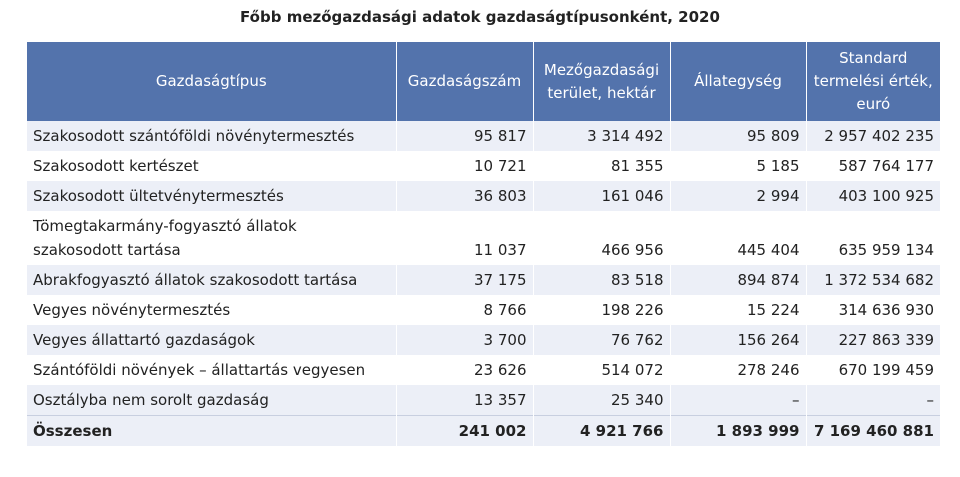 The width and height of the screenshot is (960, 477). I want to click on cell: 227 863 339, so click(872, 340).